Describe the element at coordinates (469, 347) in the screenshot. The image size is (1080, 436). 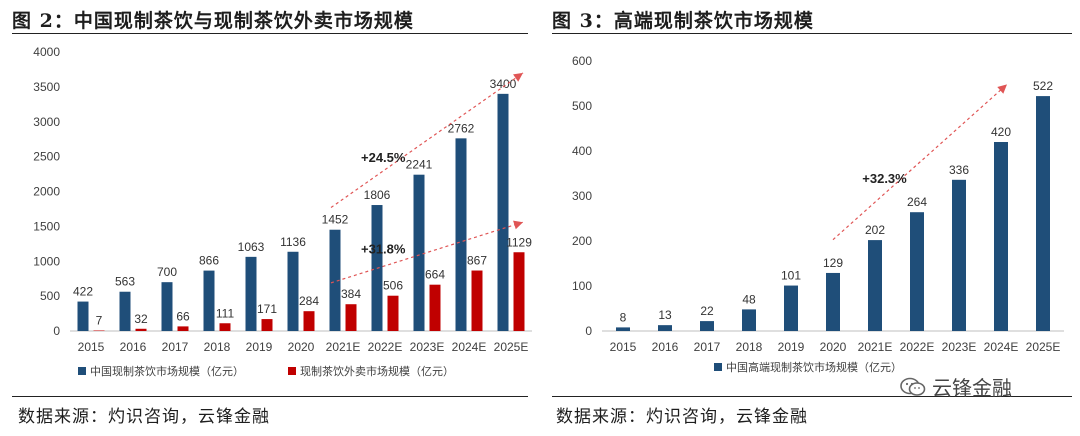
I see `left-x-tick-label: 2024E` at that location.